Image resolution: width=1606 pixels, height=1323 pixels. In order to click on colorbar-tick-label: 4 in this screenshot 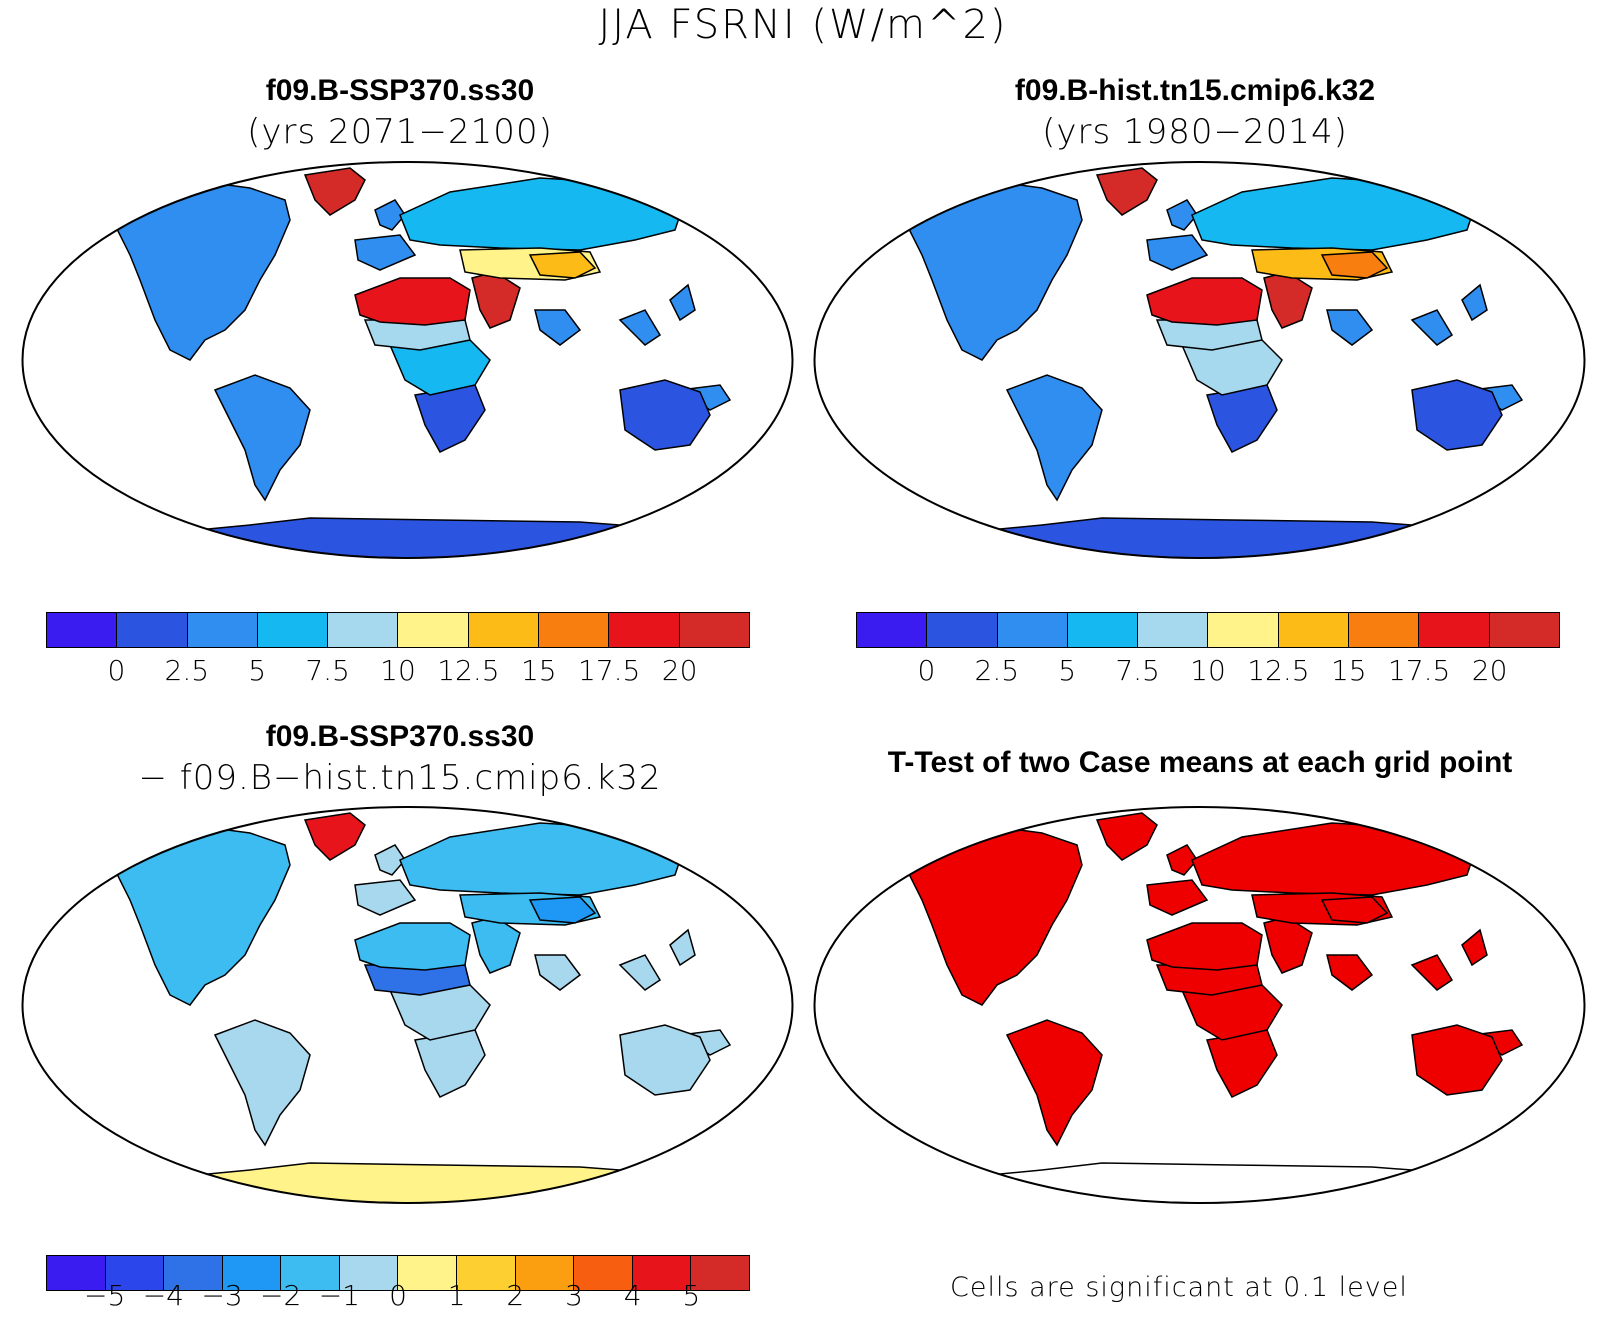, I will do `click(632, 1295)`.